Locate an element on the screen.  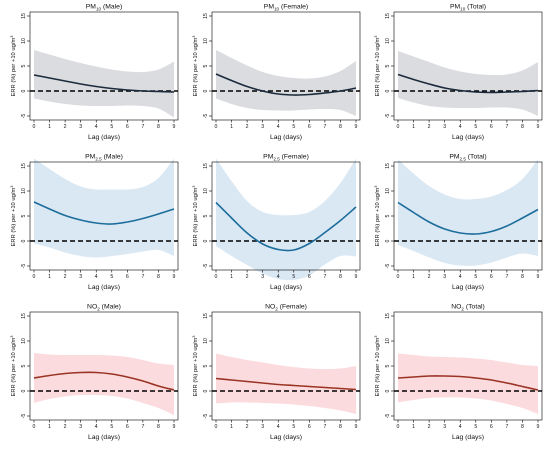
chart-title-suffix: (Female) is located at coordinates (293, 7).